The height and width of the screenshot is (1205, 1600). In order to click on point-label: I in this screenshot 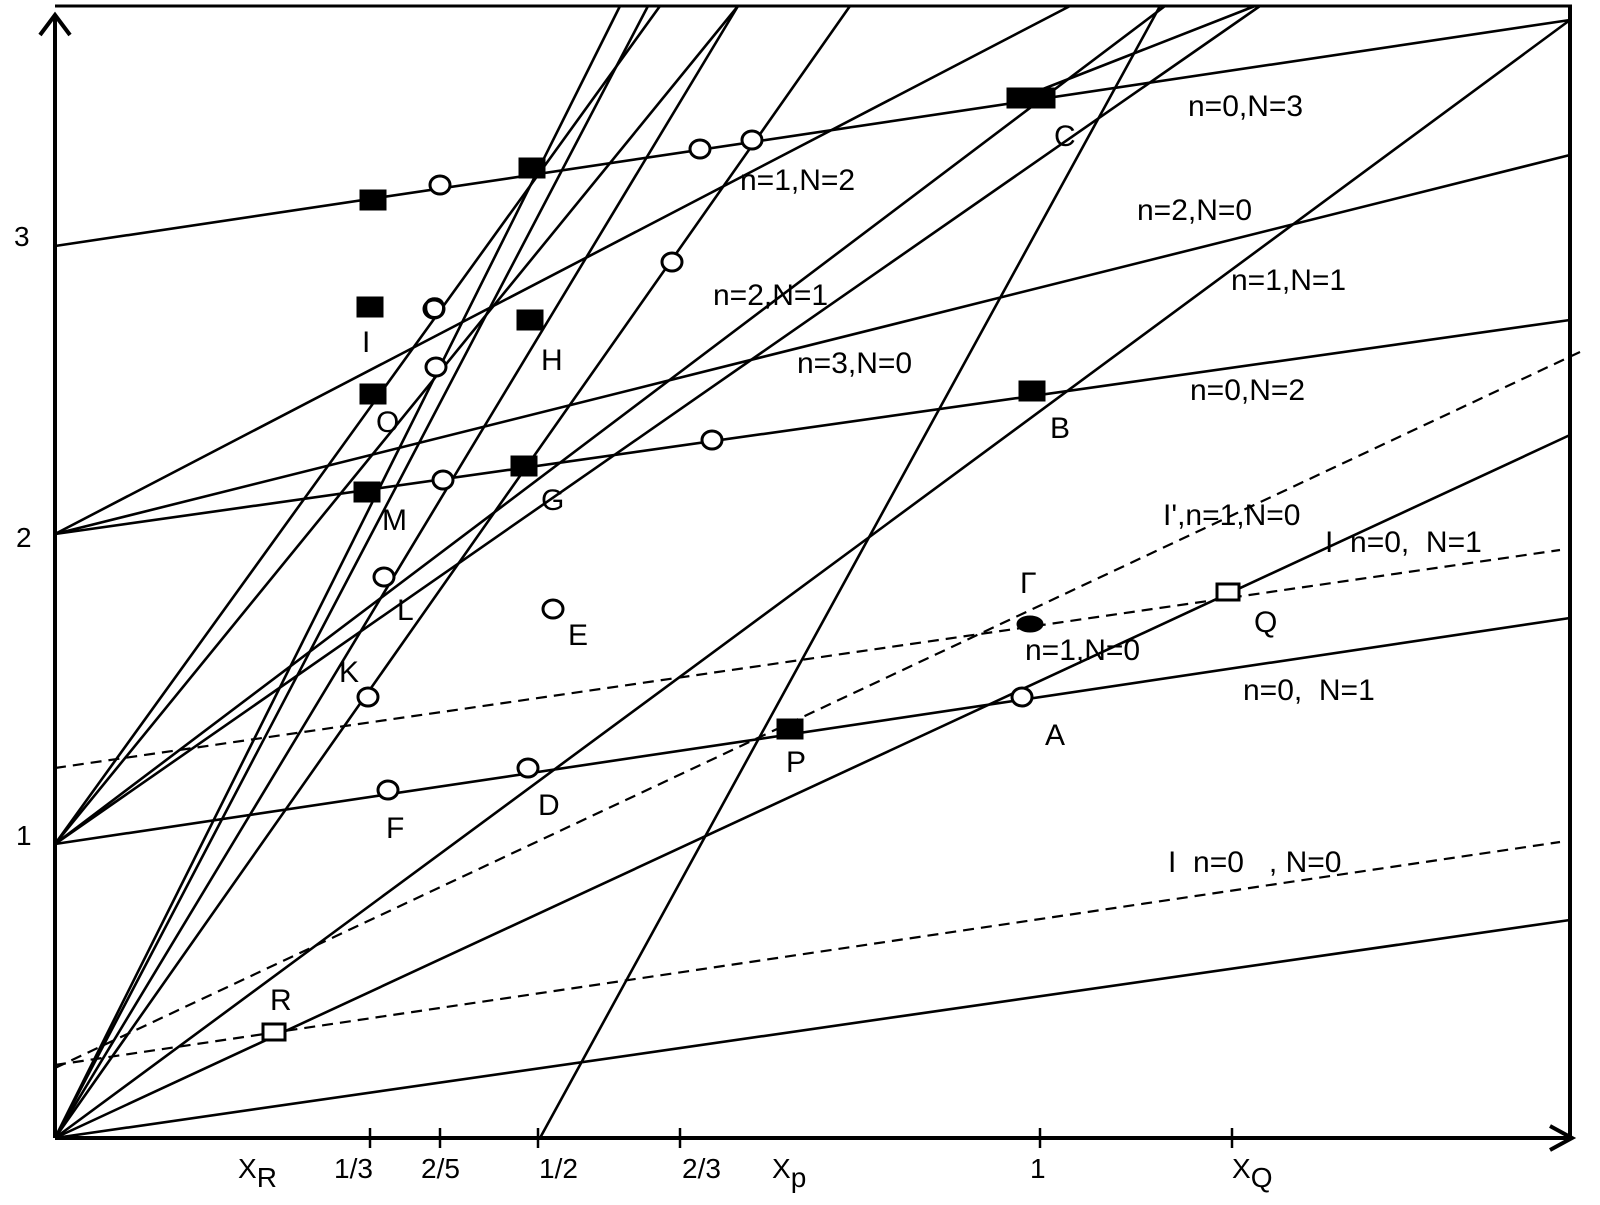, I will do `click(366, 342)`.